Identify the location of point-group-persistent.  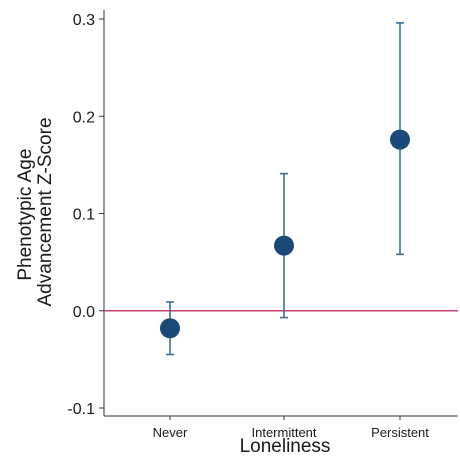
(400, 139).